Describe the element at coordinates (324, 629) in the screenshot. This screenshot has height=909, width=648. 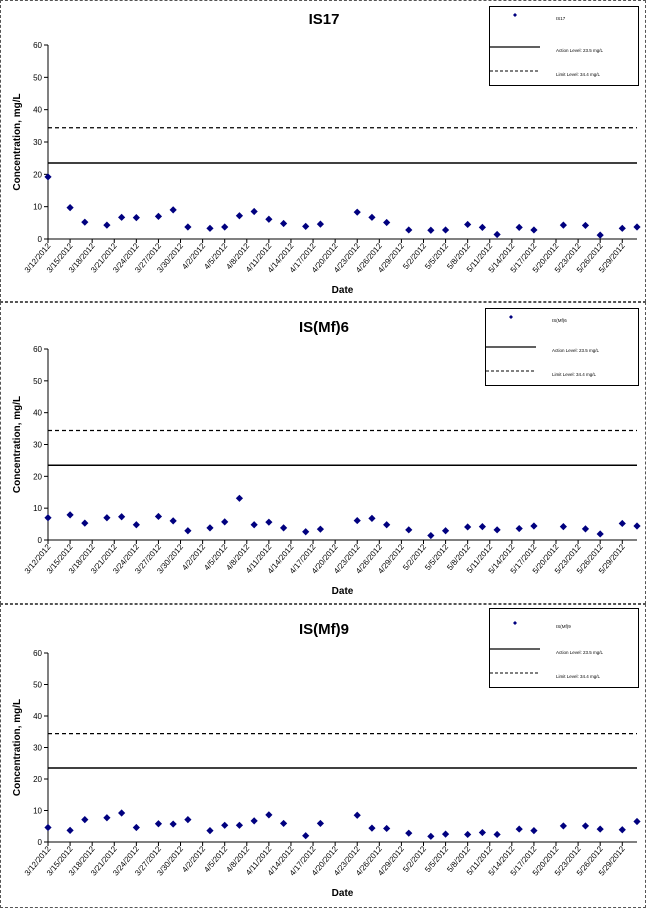
I see `chart-title: IS(Mf)9` at that location.